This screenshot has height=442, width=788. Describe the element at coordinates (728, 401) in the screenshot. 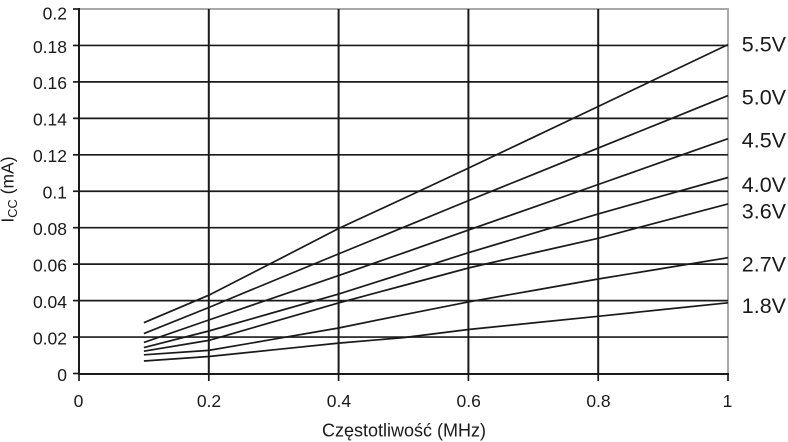

I see `svg-text: 1` at that location.